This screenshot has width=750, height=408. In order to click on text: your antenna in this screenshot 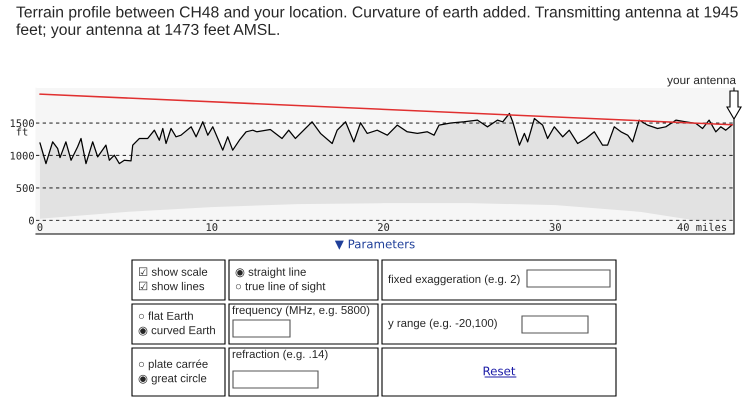, I will do `click(701, 81)`.